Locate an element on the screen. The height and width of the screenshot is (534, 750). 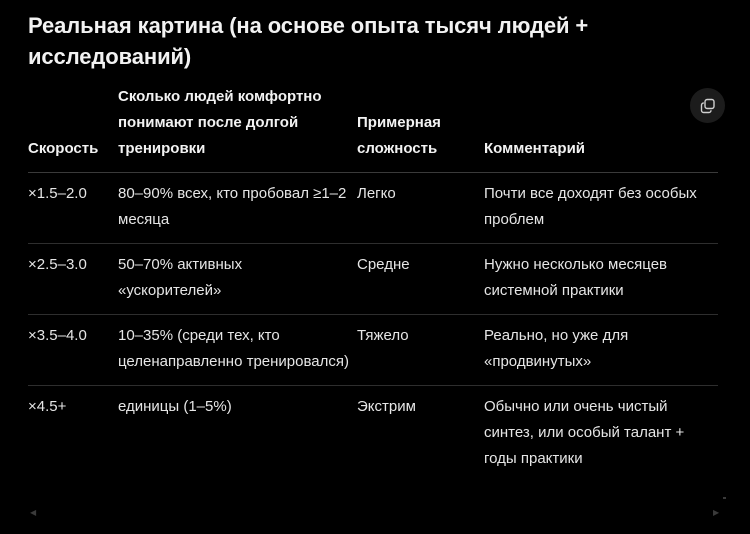
cell-speed: ×1.5–2.0 is located at coordinates (73, 208).